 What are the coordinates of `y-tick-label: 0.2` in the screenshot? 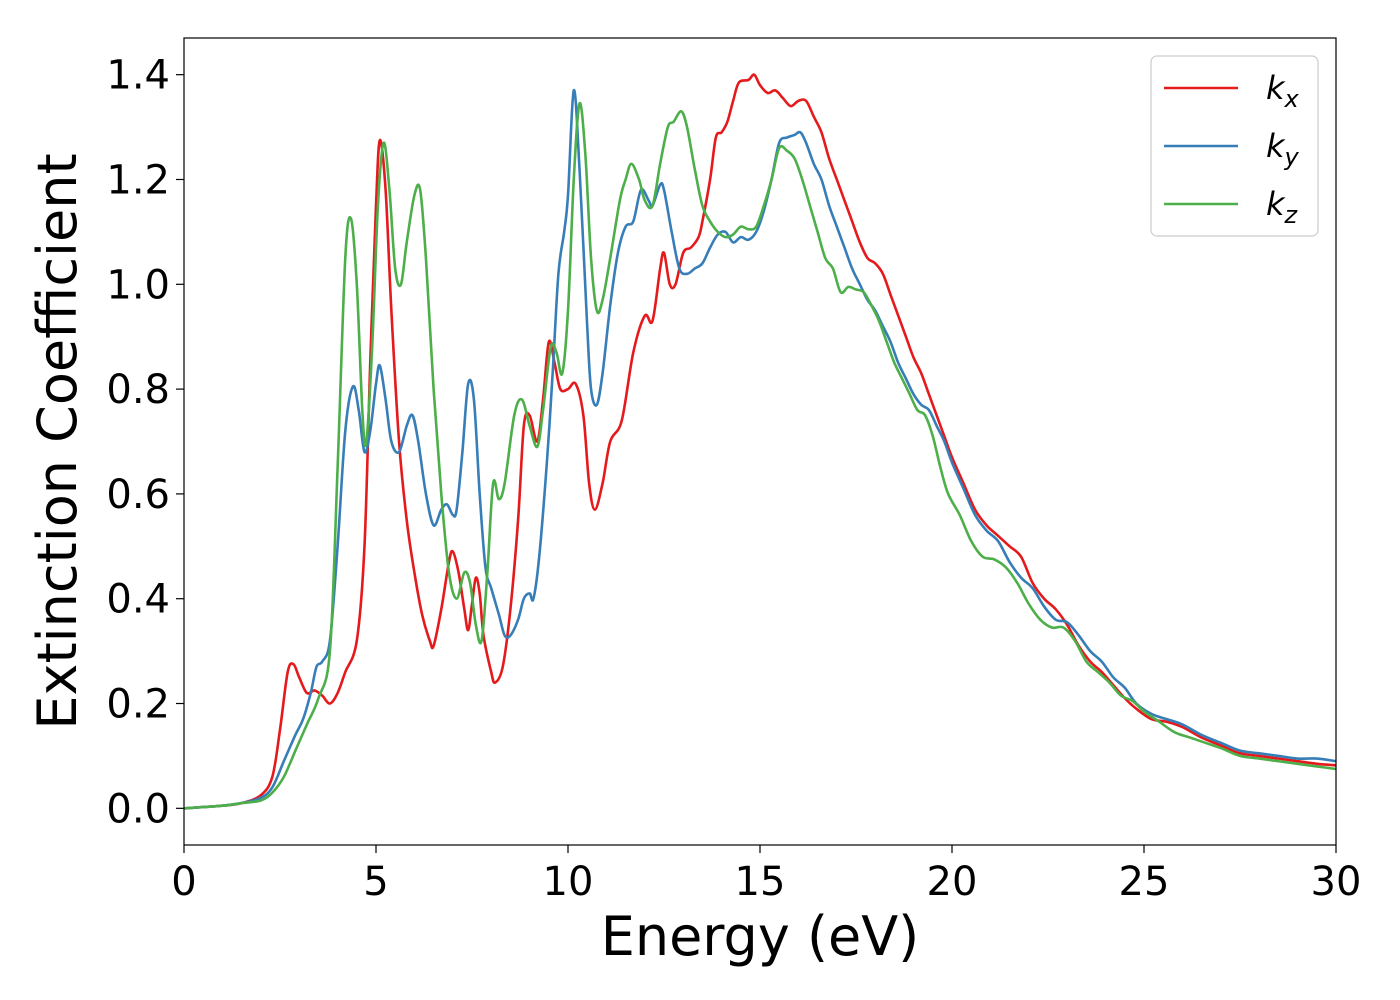 It's located at (138, 705).